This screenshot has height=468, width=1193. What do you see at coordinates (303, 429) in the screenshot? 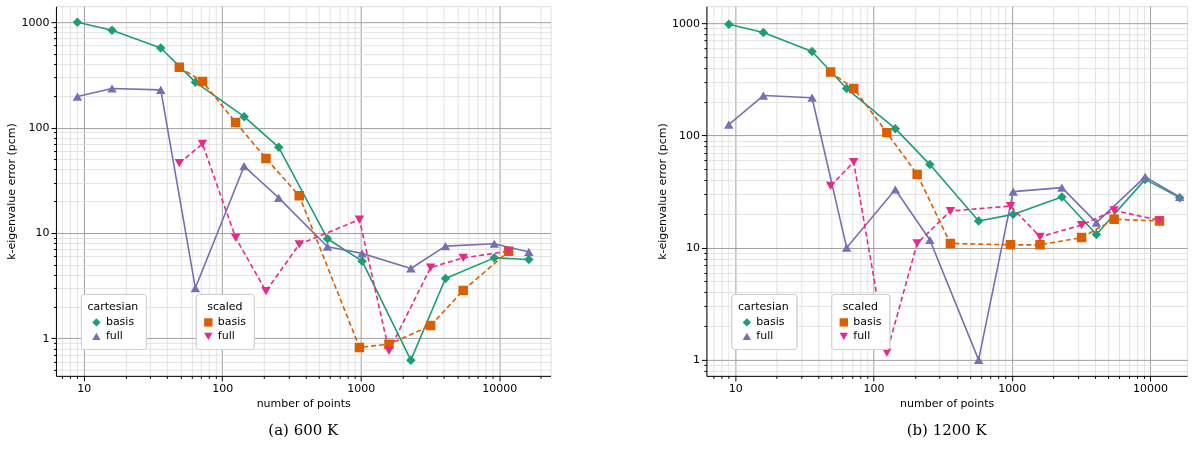
I see `text: (a) 600 K` at bounding box center [303, 429].